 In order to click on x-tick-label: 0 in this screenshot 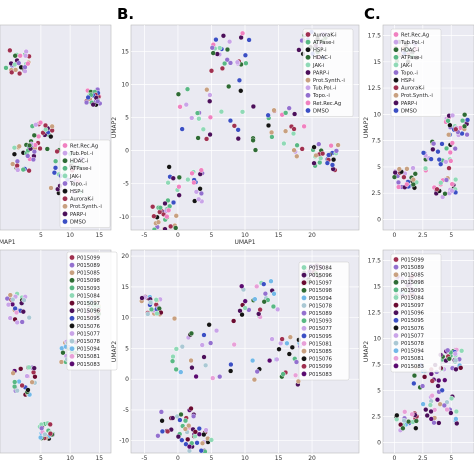, I will do `click(178, 235)`.